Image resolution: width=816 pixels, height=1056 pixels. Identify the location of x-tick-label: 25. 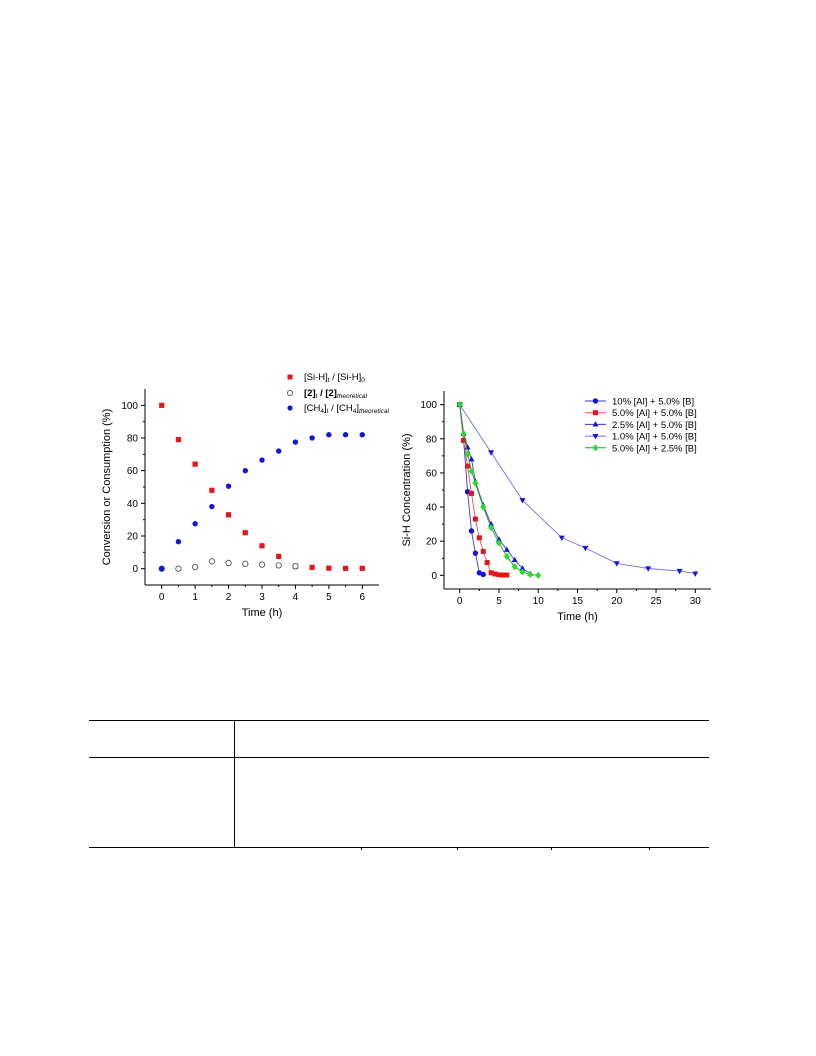
(656, 601).